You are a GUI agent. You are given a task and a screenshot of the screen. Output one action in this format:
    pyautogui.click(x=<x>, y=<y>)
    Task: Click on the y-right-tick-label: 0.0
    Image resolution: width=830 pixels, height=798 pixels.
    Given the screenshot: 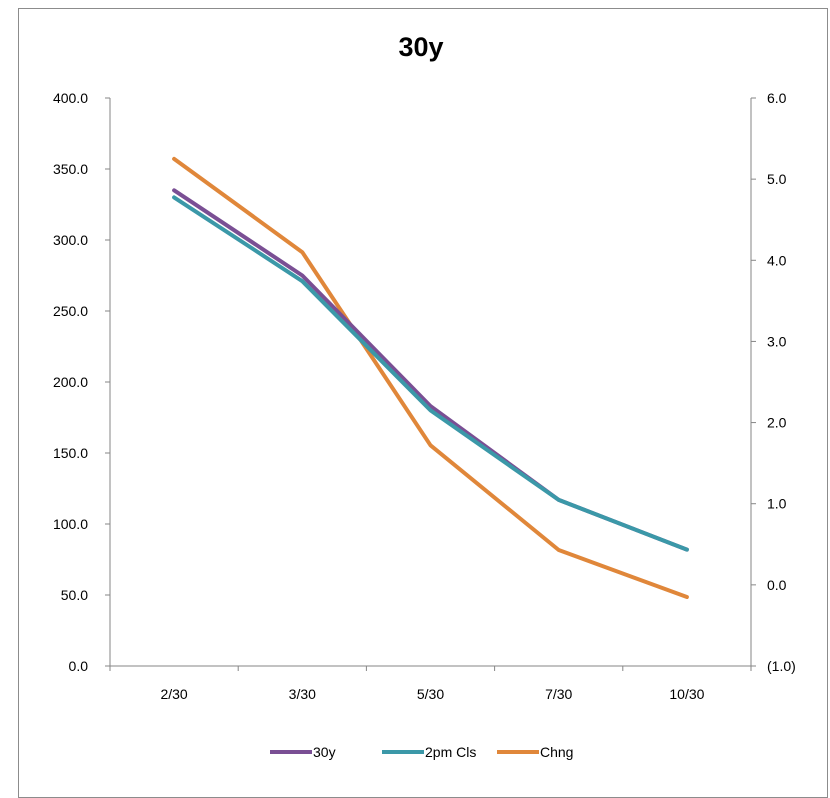 What is the action you would take?
    pyautogui.click(x=777, y=585)
    